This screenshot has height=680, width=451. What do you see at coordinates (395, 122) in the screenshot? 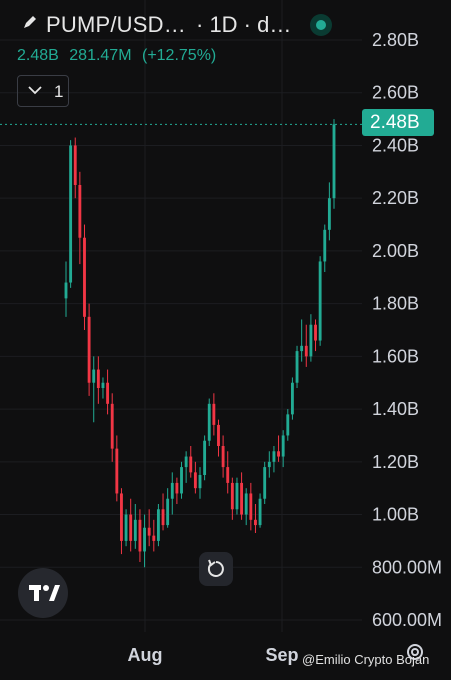
I see `last-price-label: 2.48B` at bounding box center [395, 122].